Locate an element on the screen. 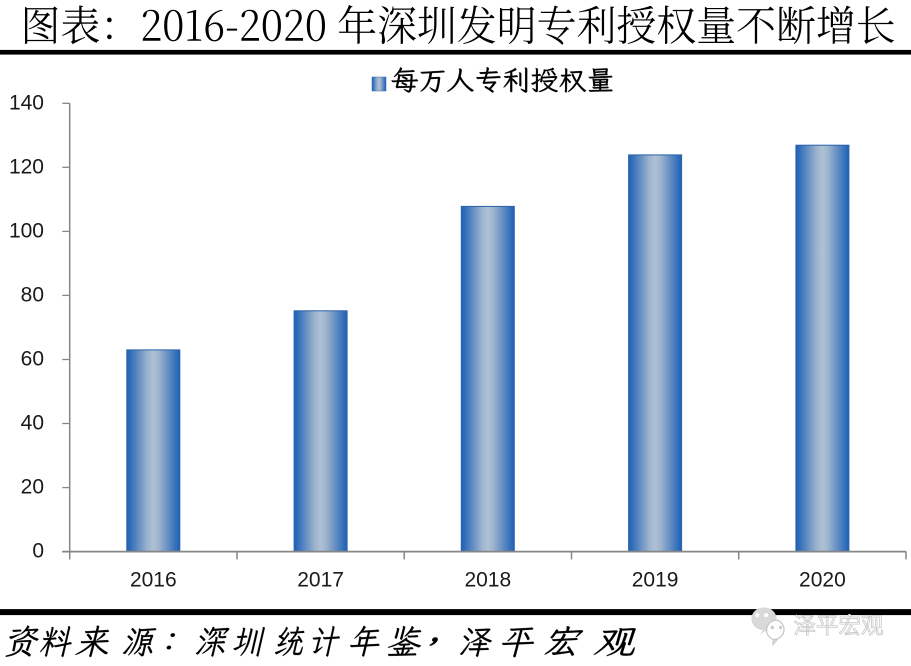 The width and height of the screenshot is (911, 666). svg-text: 100 is located at coordinates (26, 230).